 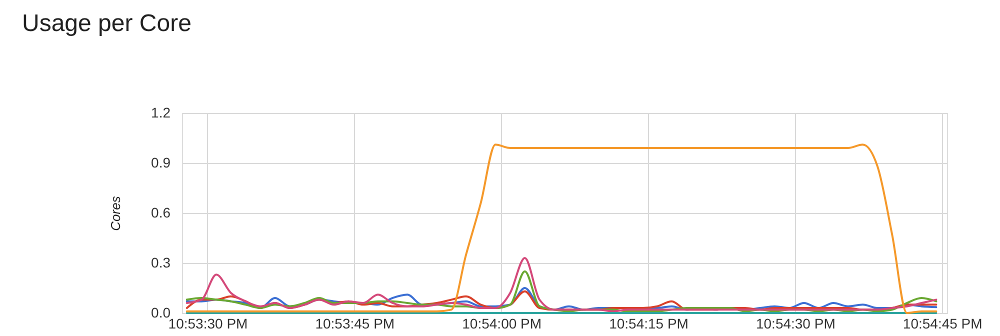 I want to click on x-tick-label: 10:53:45 PM, so click(x=355, y=324).